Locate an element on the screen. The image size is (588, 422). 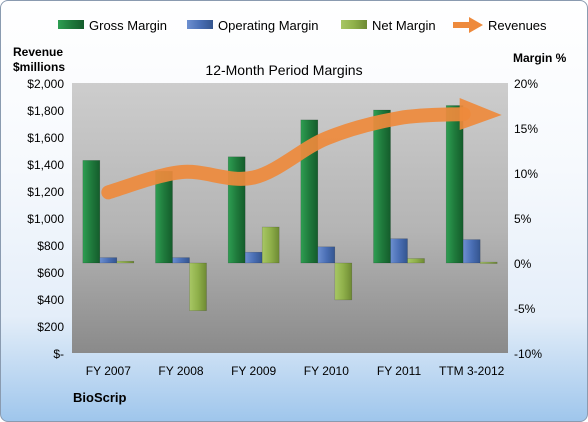
legend-label-net-margin: Net Margin is located at coordinates (404, 25).